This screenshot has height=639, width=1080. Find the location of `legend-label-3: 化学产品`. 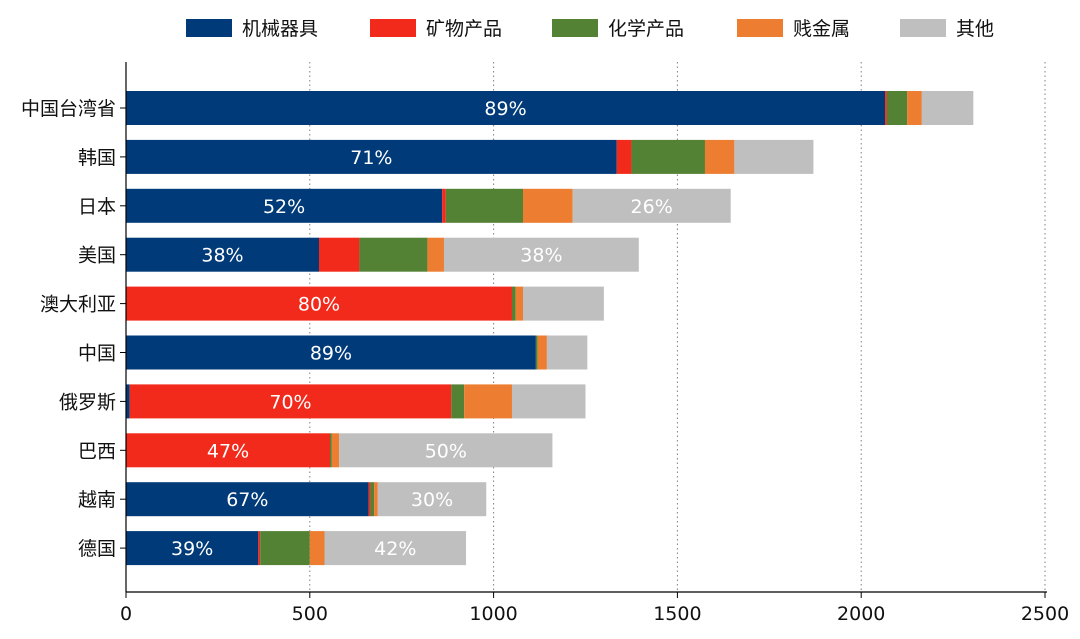

legend-label-3: 化学产品 is located at coordinates (646, 29).